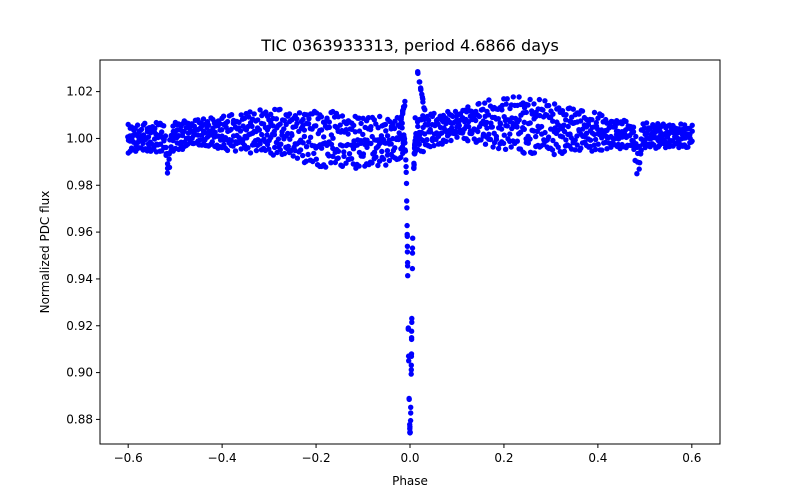  What do you see at coordinates (128, 458) in the screenshot?
I see `x-tick-label: −0.6` at bounding box center [128, 458].